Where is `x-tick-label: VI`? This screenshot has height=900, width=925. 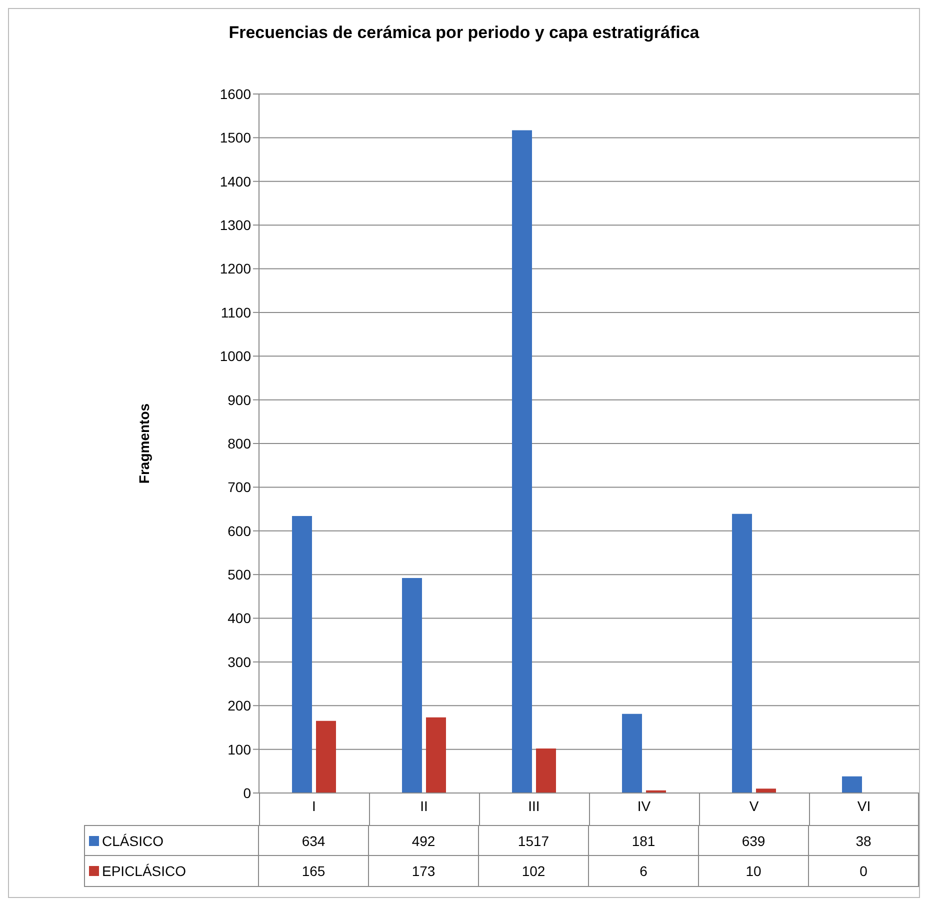 x-tick-label: VI is located at coordinates (864, 806).